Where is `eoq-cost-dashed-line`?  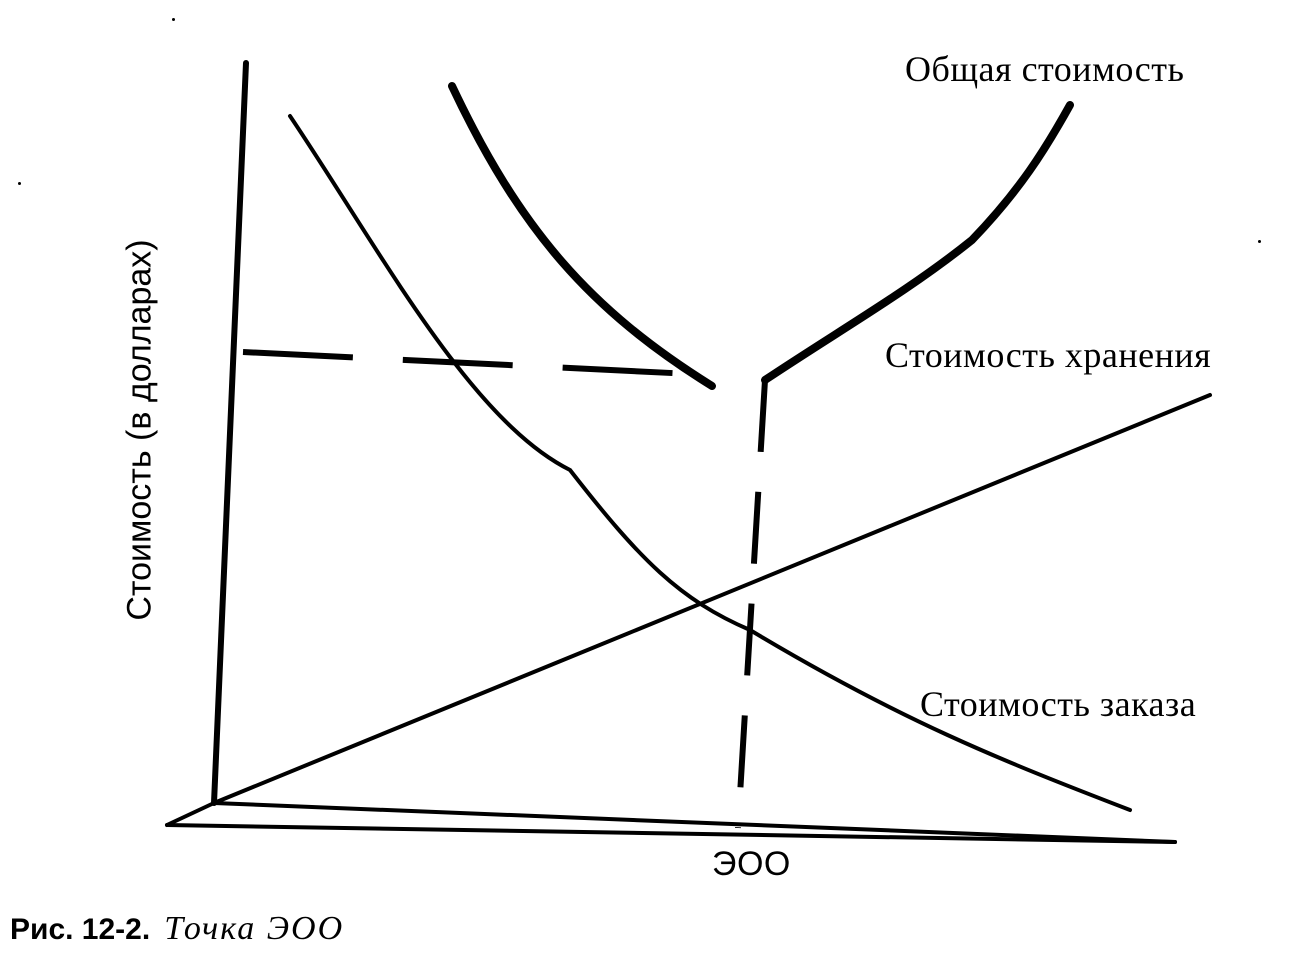
eoq-cost-dashed-line is located at coordinates (477, 363).